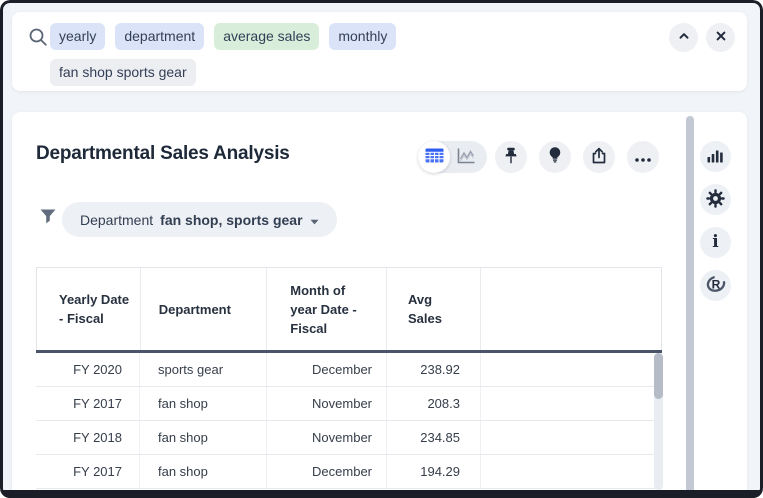 This screenshot has width=763, height=498. I want to click on collapse-button, so click(683, 37).